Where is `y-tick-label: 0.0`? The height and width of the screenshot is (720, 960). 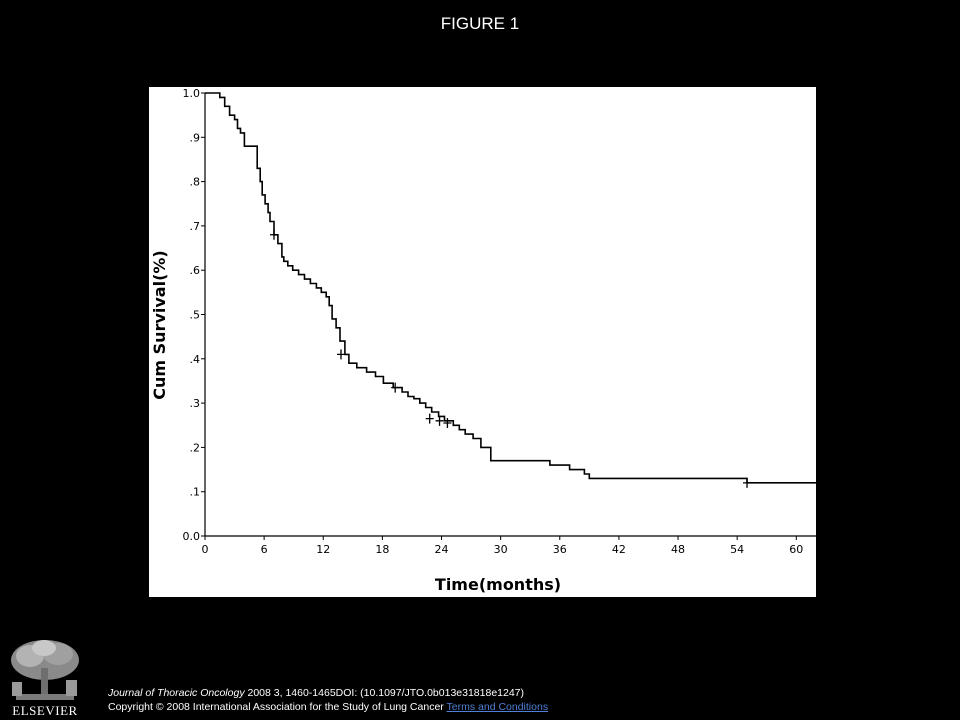 y-tick-label: 0.0 is located at coordinates (192, 536).